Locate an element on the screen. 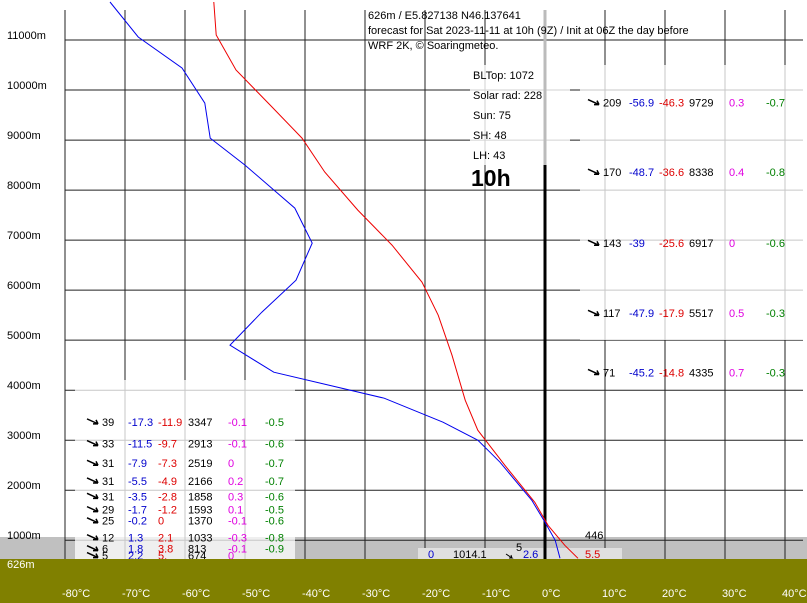  y-tick-label: 6000m is located at coordinates (24, 286).